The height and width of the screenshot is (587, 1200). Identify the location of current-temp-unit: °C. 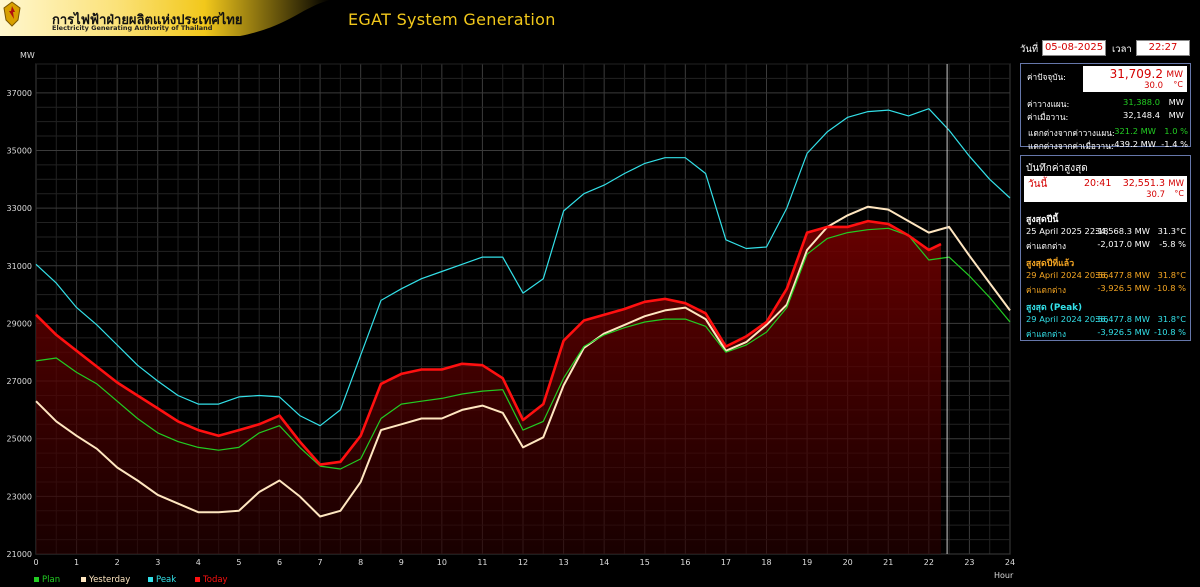
(1178, 84).